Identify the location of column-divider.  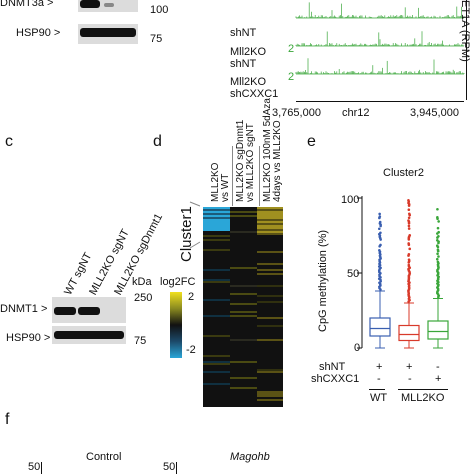
(232, 176).